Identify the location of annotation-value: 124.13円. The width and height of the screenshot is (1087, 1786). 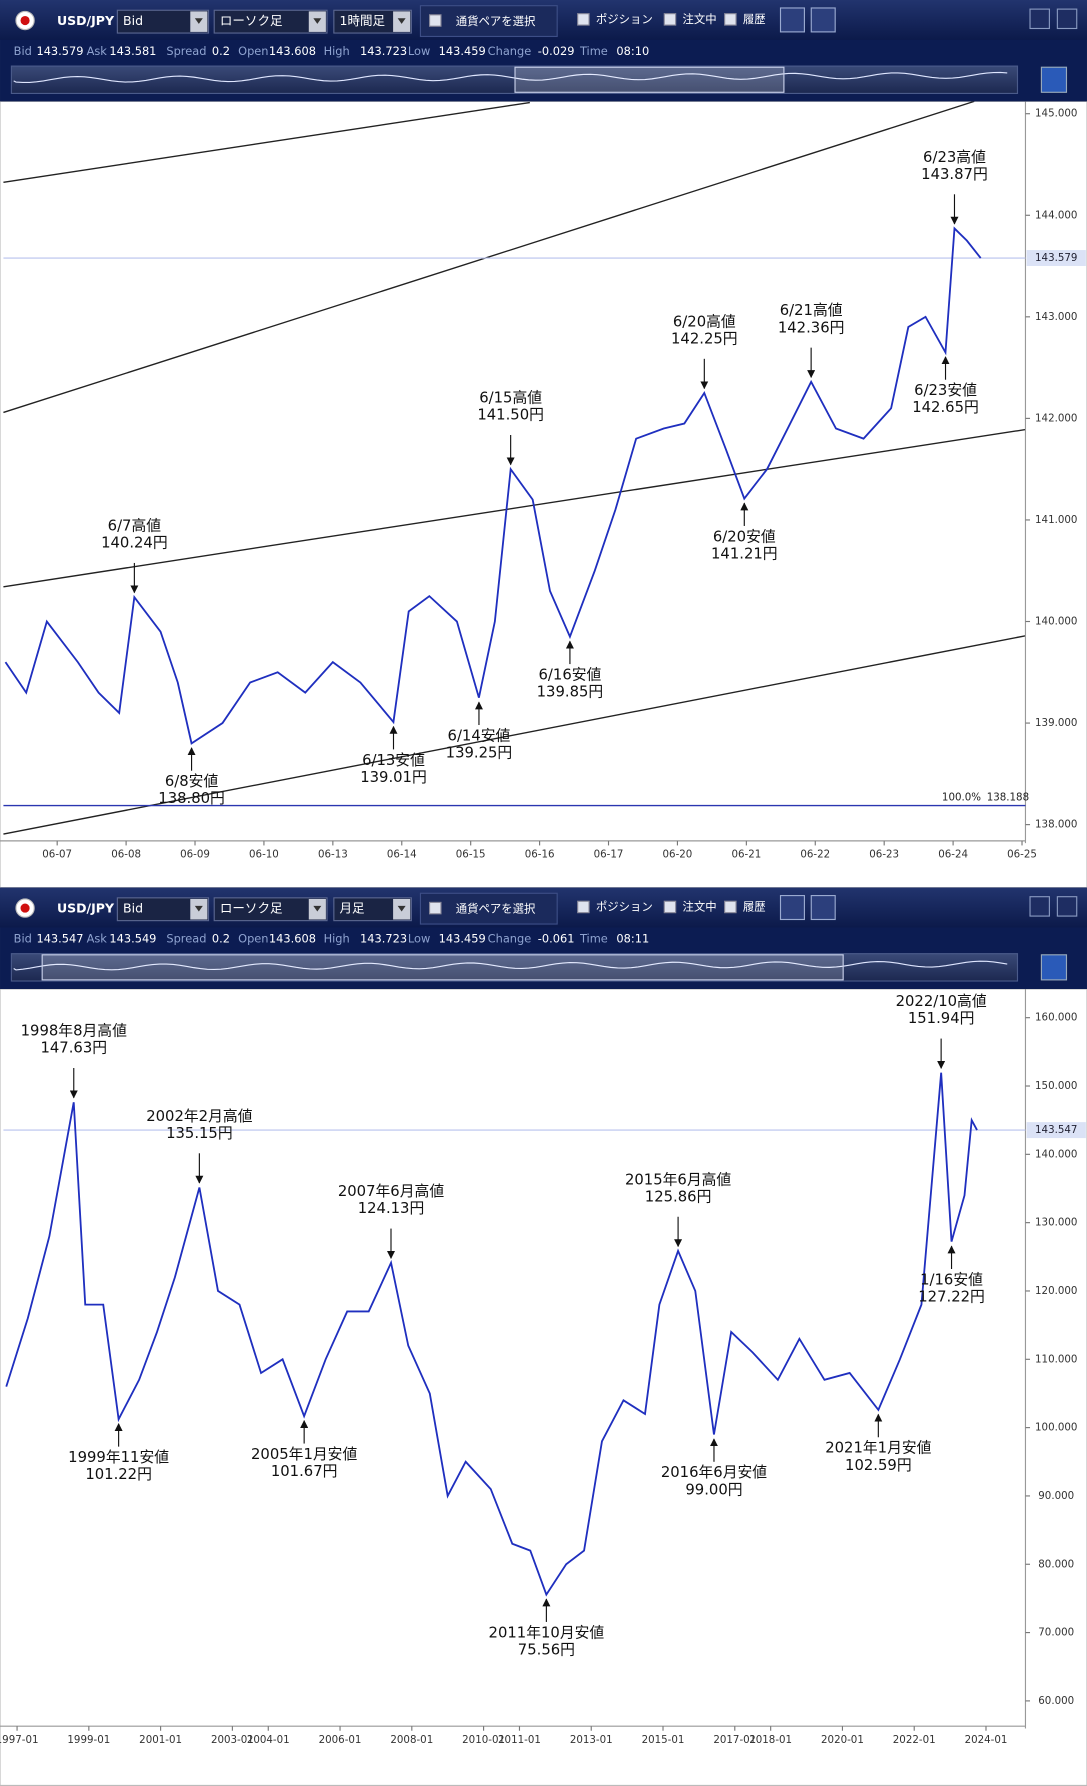
(391, 1208).